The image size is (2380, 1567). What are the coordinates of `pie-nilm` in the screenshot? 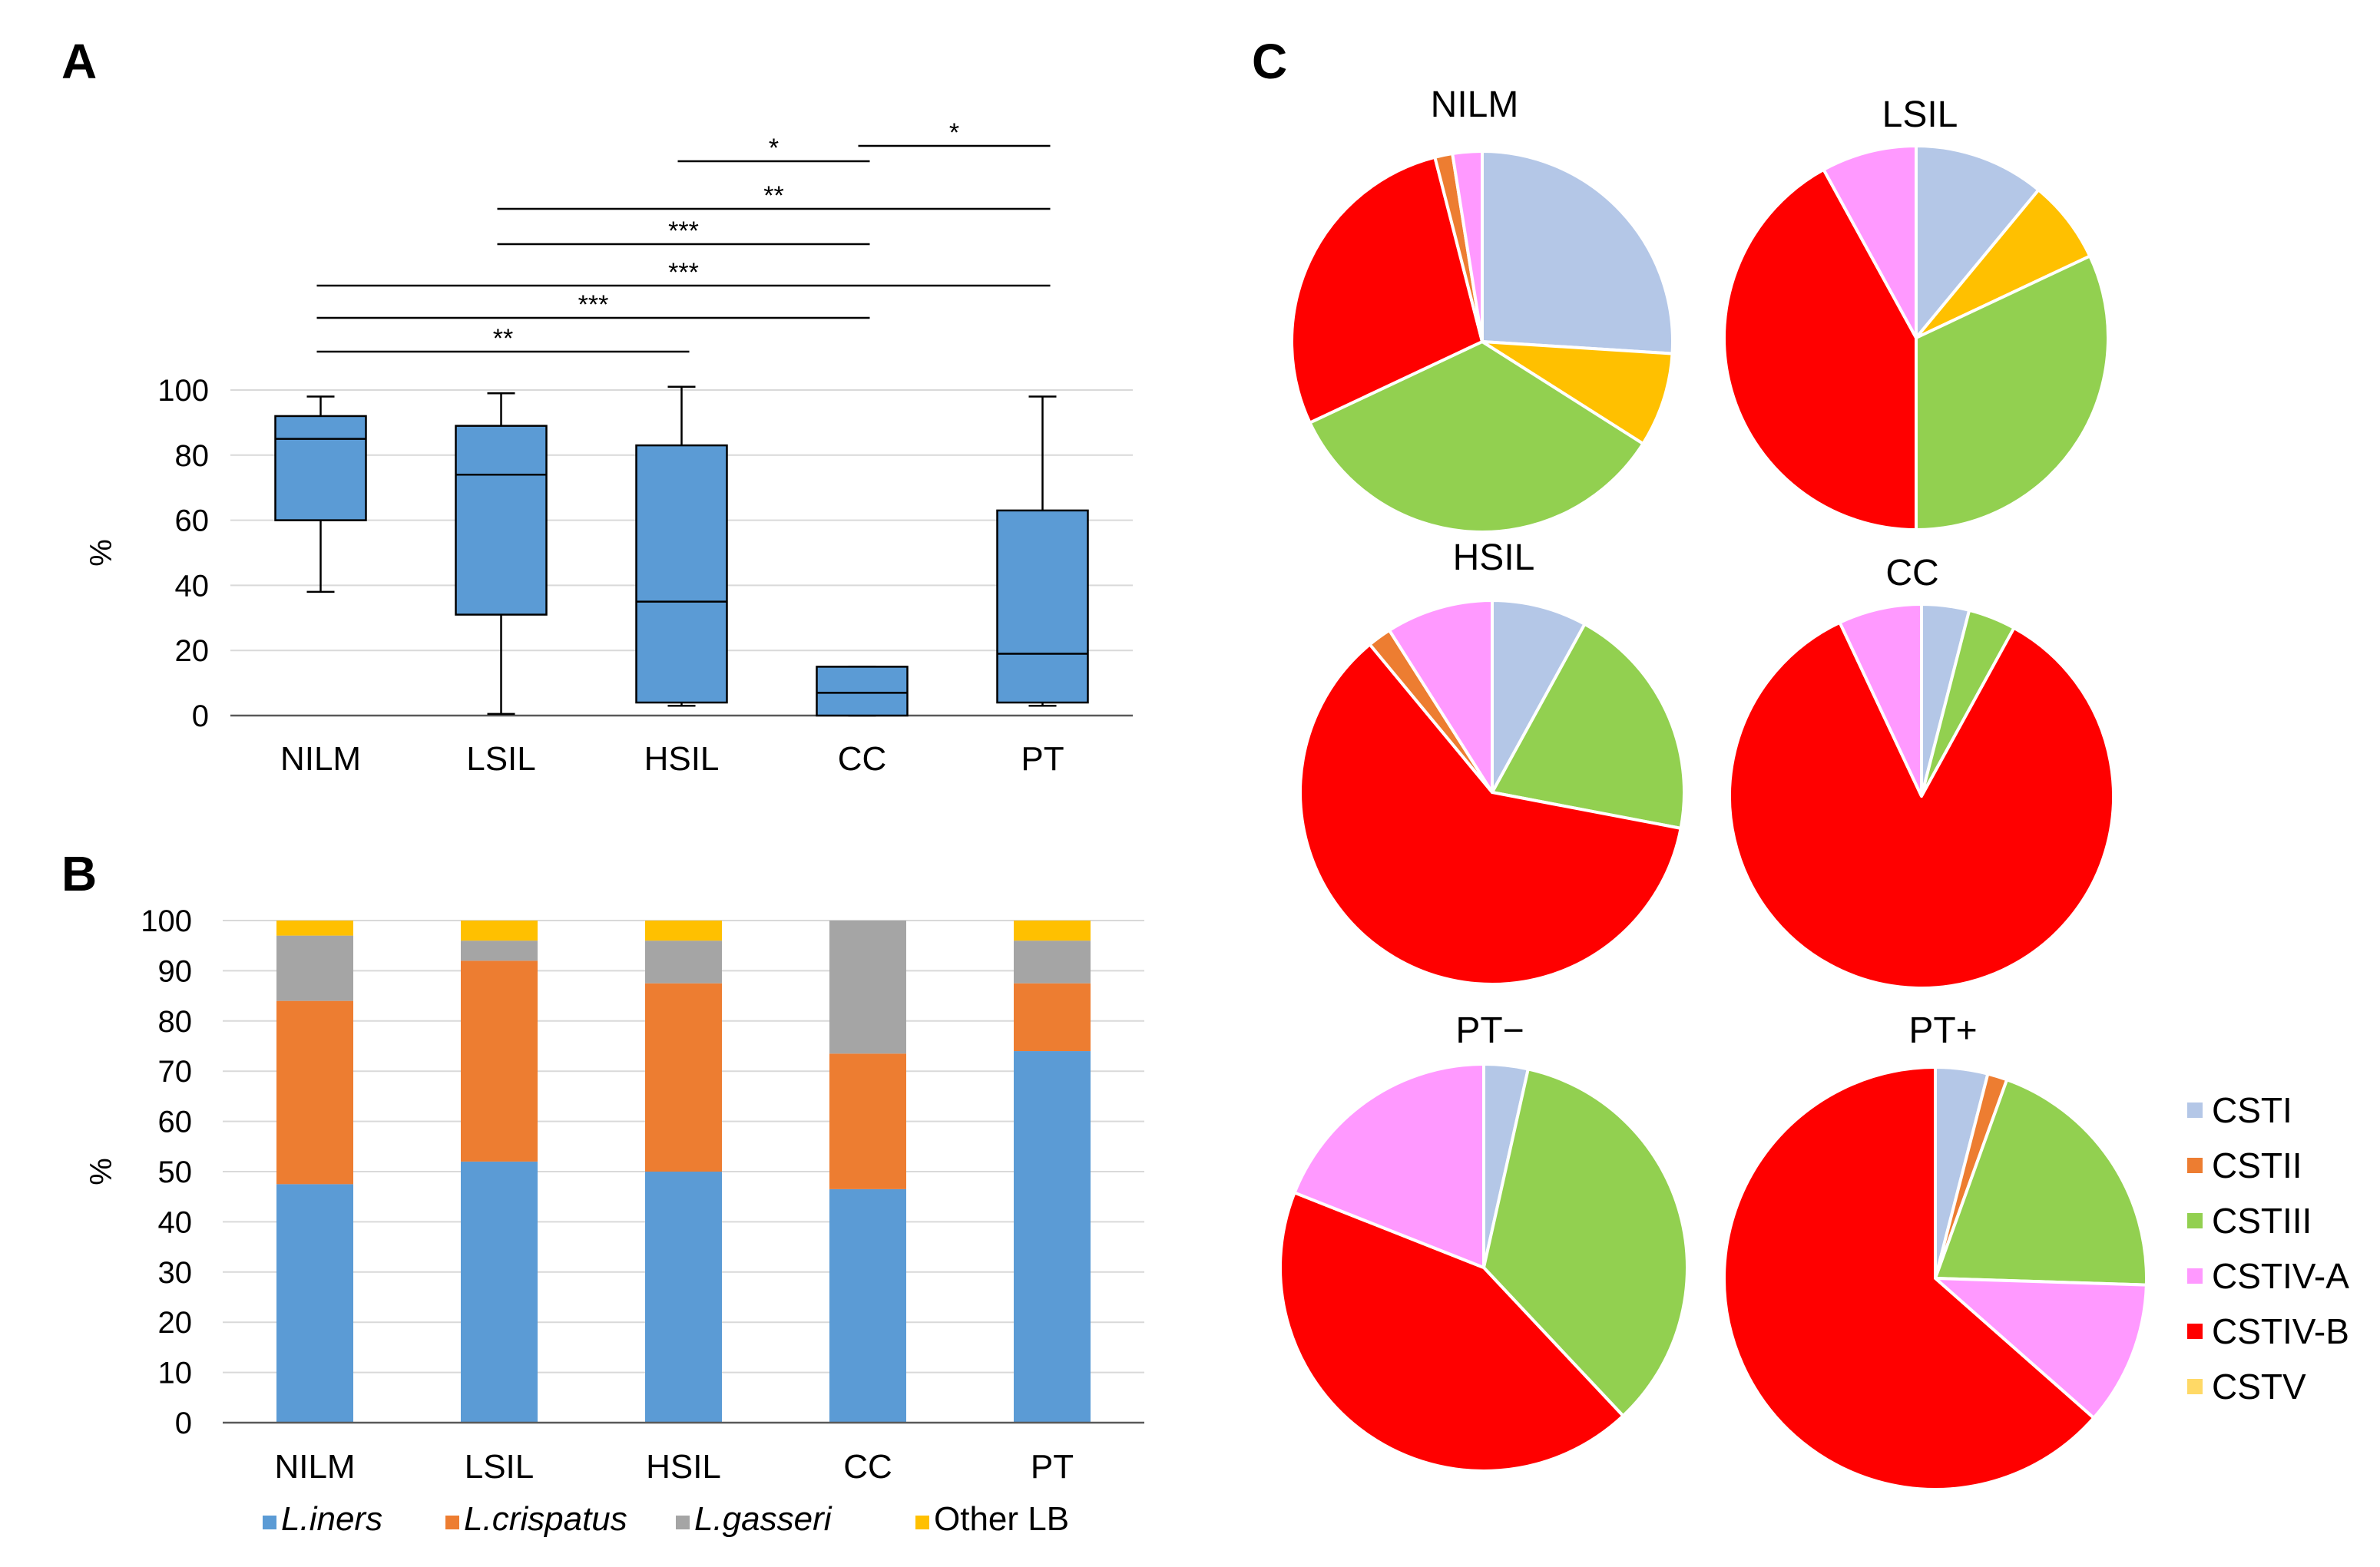 It's located at (1482, 341).